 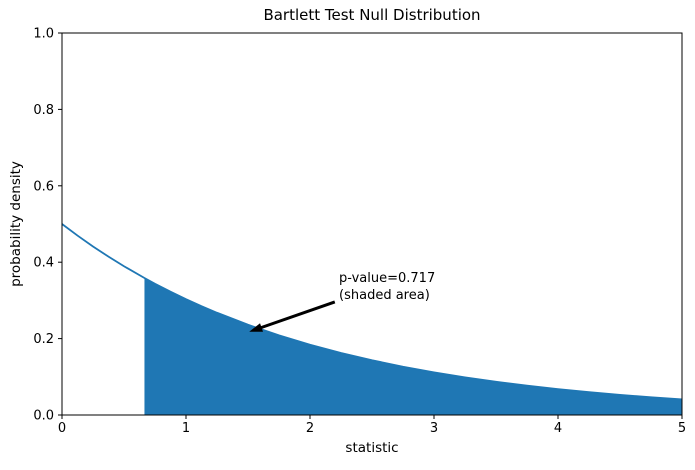 What do you see at coordinates (682, 428) in the screenshot?
I see `x-tick-label: 5` at bounding box center [682, 428].